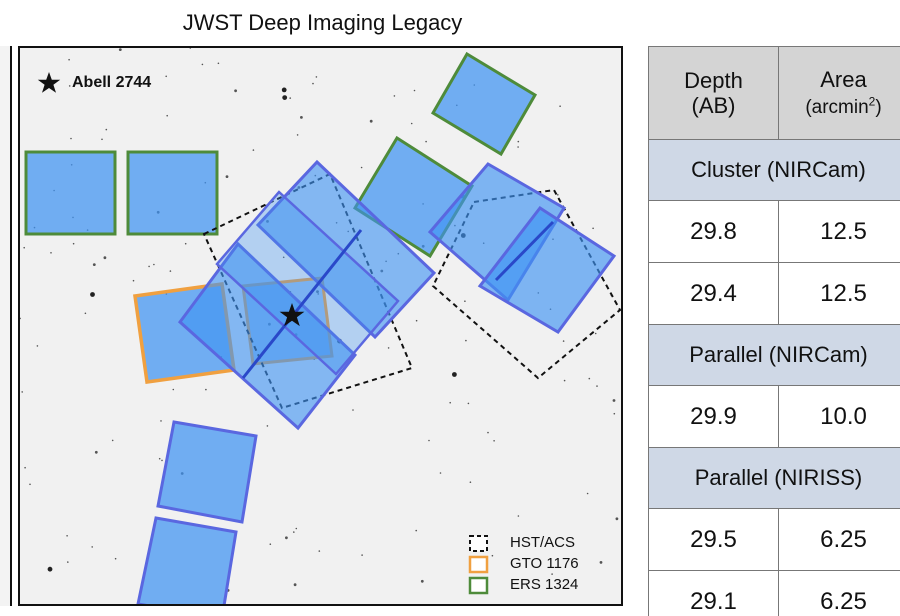 The image size is (900, 616). I want to click on target-label: Abell 2744, so click(111, 83).